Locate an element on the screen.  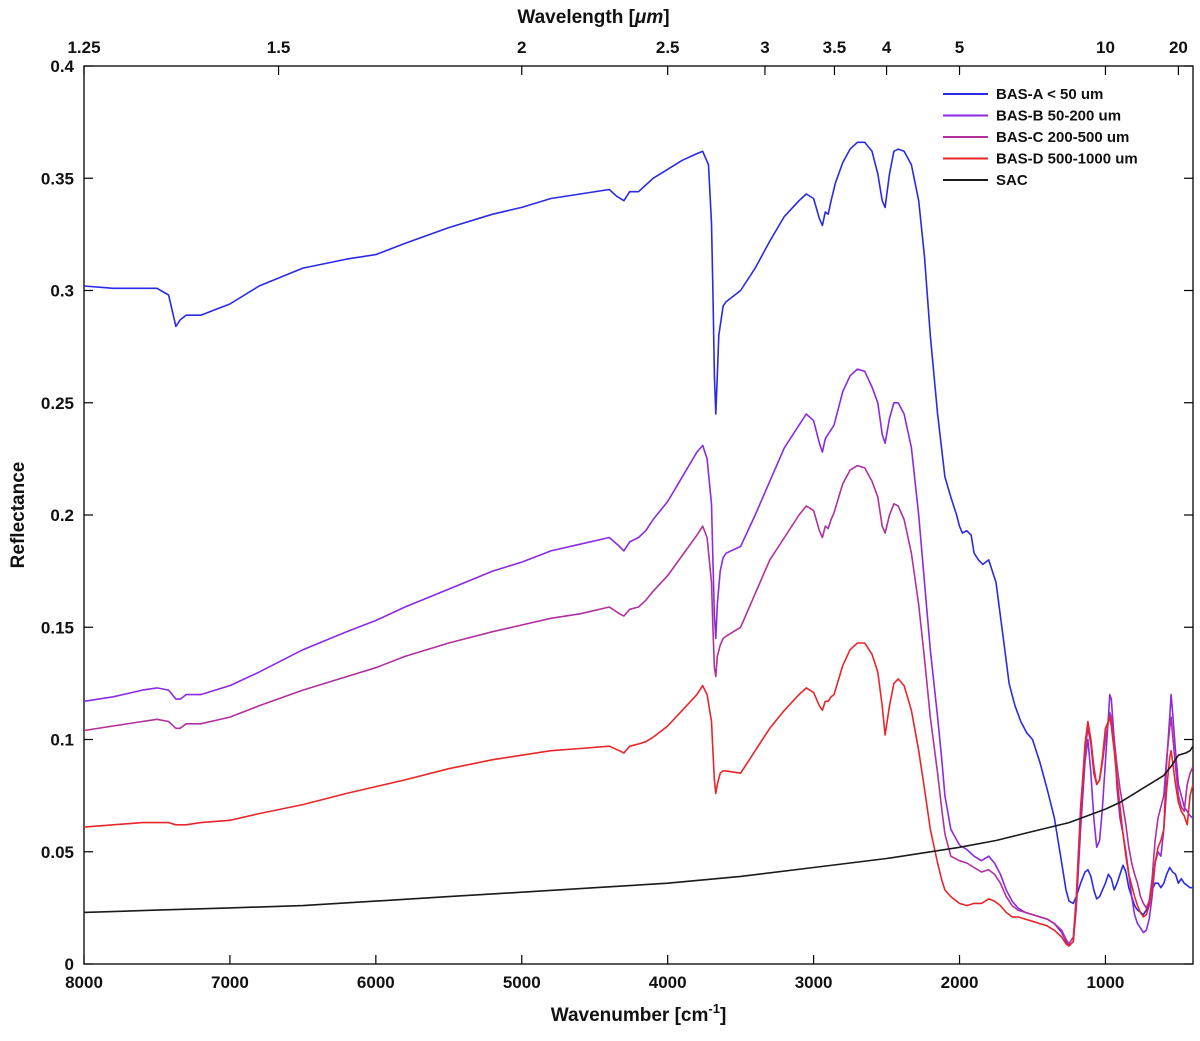
y-tick-label: 0.05 is located at coordinates (57, 852).